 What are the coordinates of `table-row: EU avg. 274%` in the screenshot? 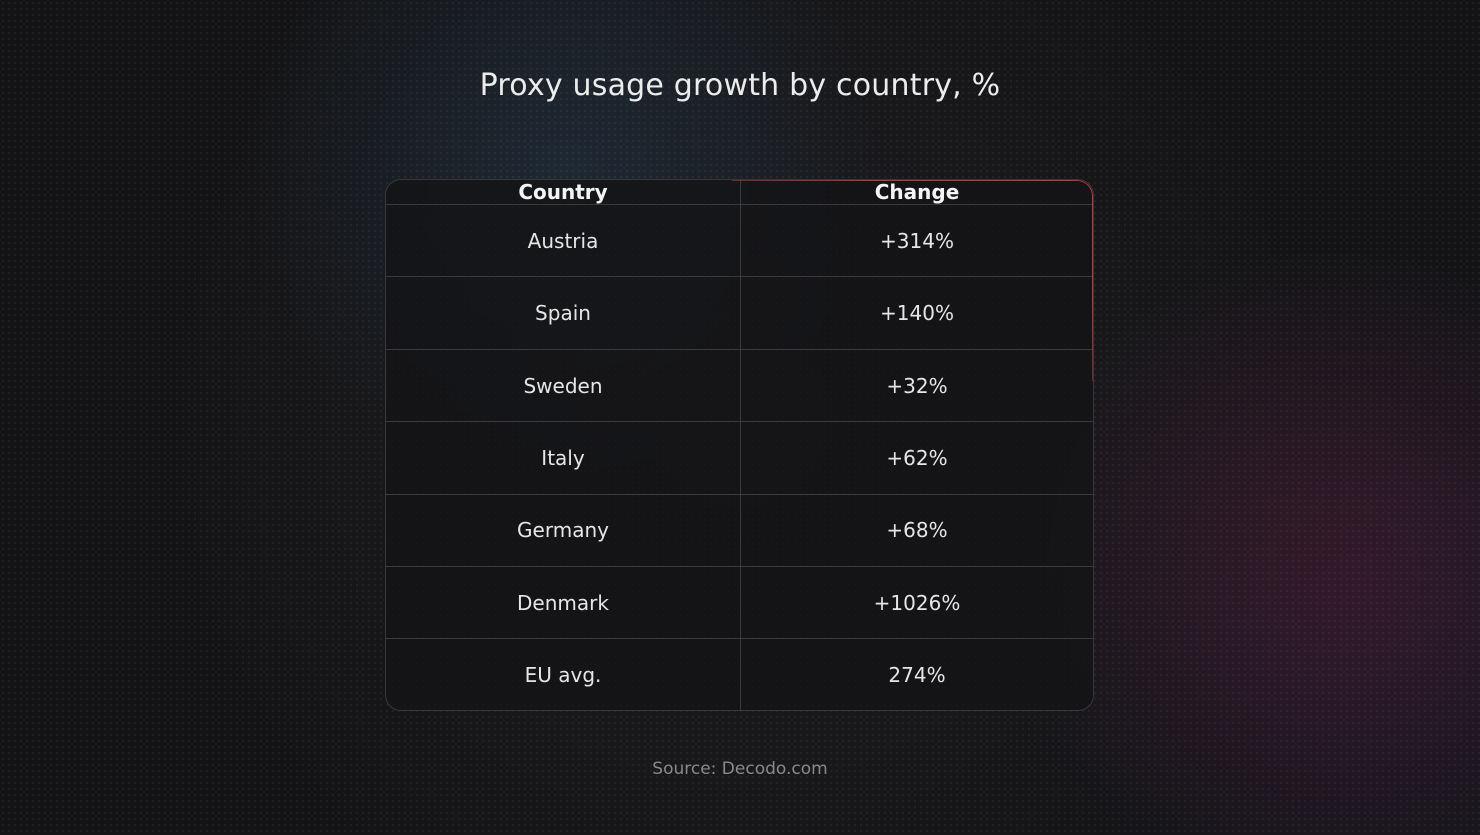 It's located at (739, 674).